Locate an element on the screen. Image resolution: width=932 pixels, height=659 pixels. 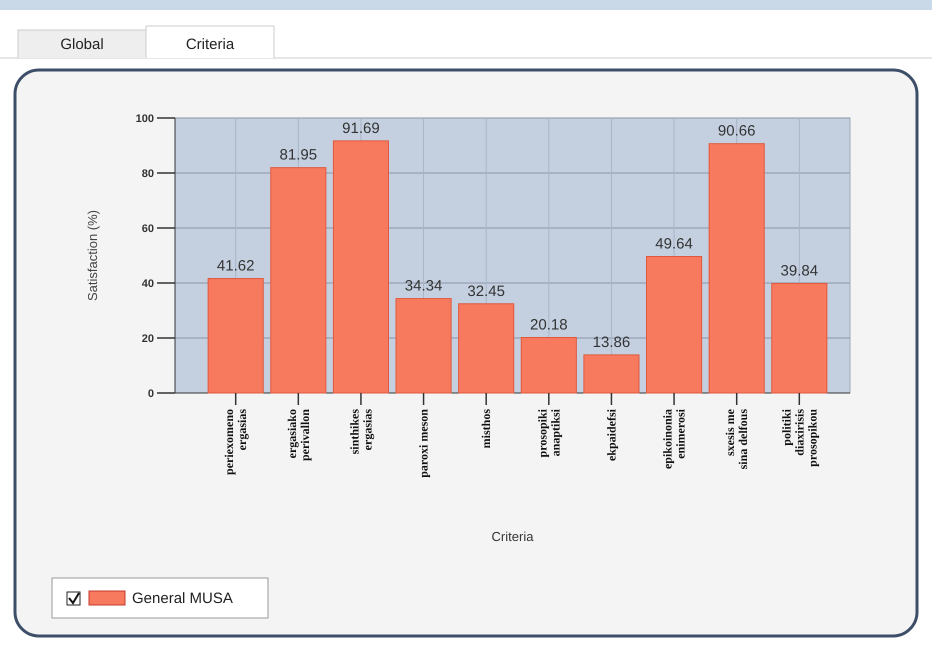
y-tick-label: 40 is located at coordinates (148, 284).